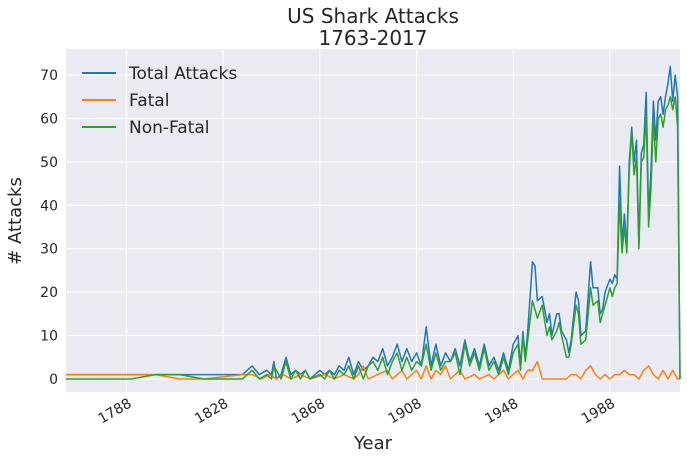 The width and height of the screenshot is (687, 461). Describe the element at coordinates (211, 412) in the screenshot. I see `x-tick-label: 1828` at that location.